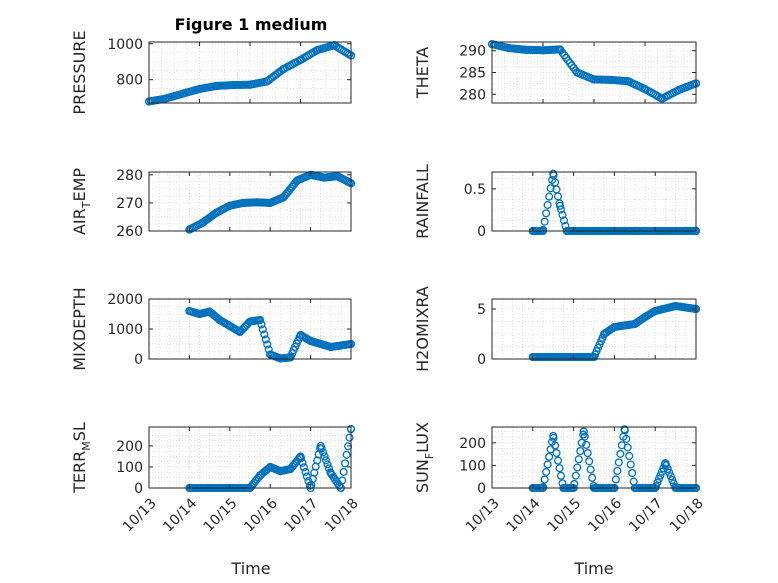 The image size is (778, 583). Describe the element at coordinates (79, 72) in the screenshot. I see `y-axis-label-main: PRESSURE` at that location.